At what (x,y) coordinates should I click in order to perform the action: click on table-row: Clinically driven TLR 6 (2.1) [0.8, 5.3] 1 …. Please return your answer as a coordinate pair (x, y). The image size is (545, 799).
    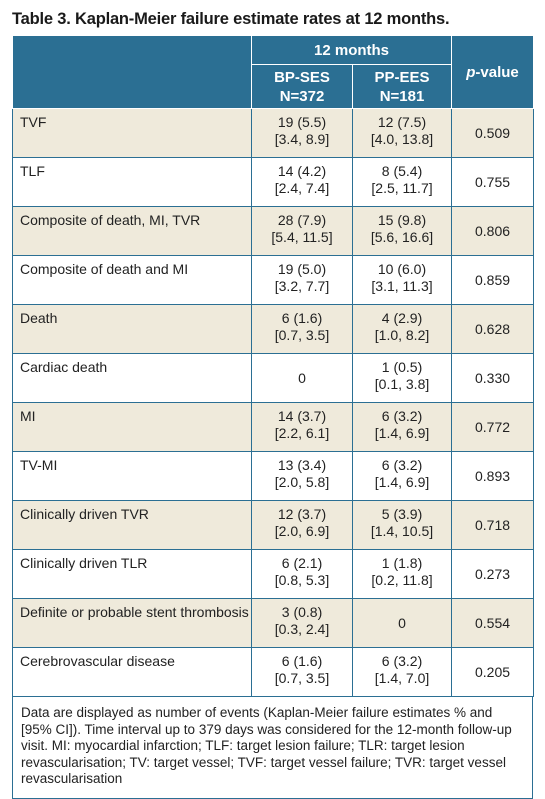
    Looking at the image, I should click on (273, 574).